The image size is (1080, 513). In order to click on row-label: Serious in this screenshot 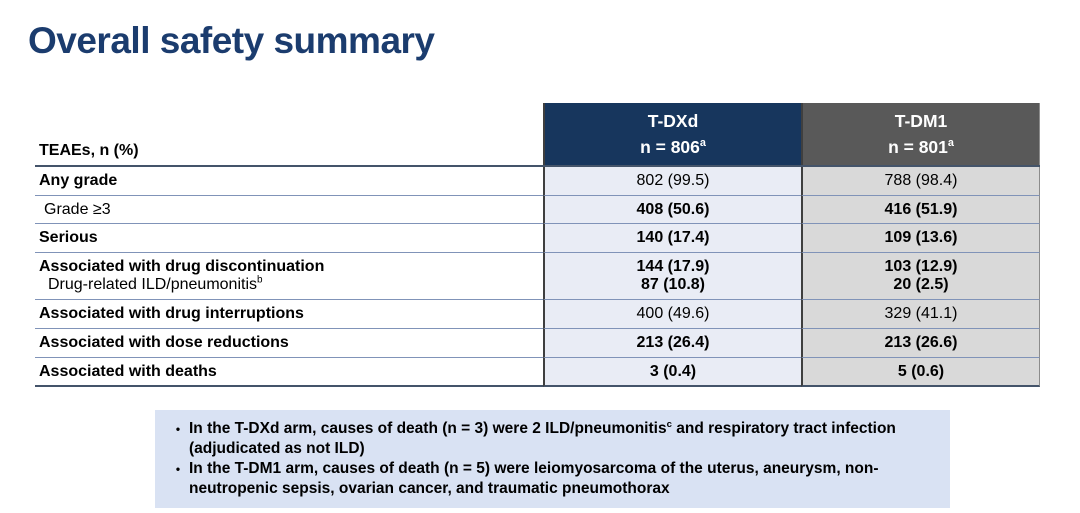, I will do `click(289, 238)`.